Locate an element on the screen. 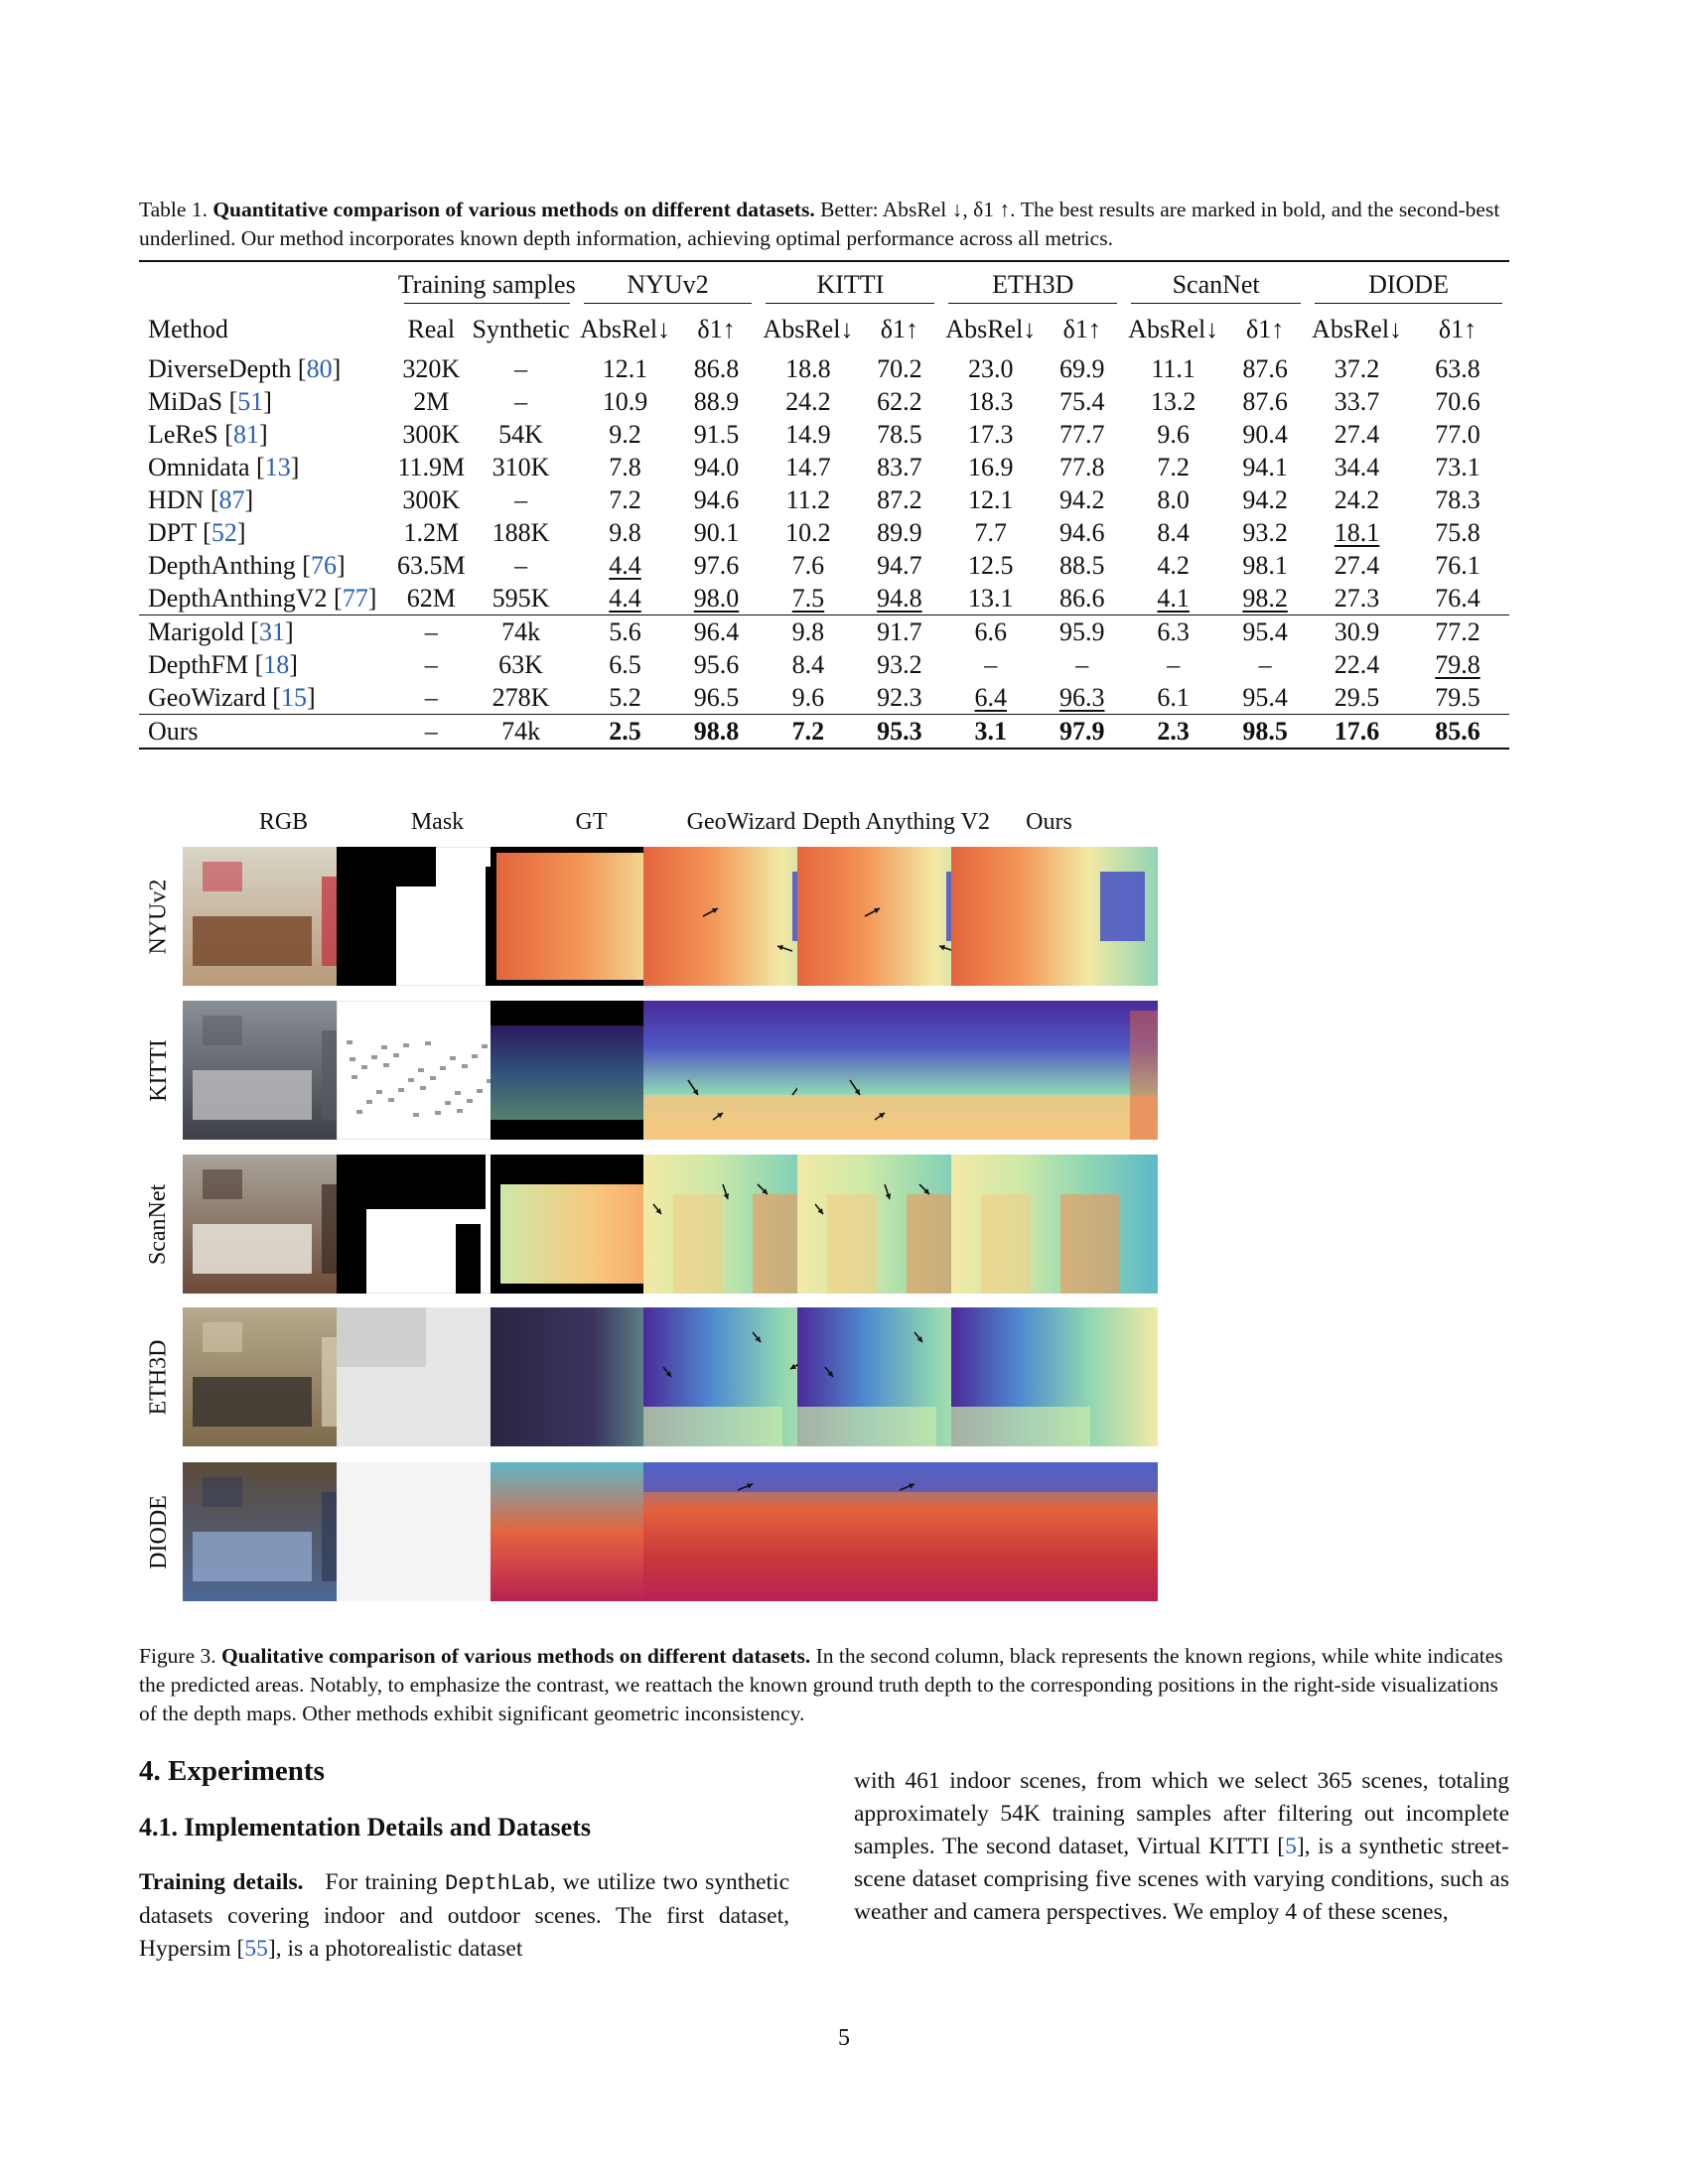 This screenshot has width=1688, height=2184. value-cell: 8.4 is located at coordinates (1173, 532).